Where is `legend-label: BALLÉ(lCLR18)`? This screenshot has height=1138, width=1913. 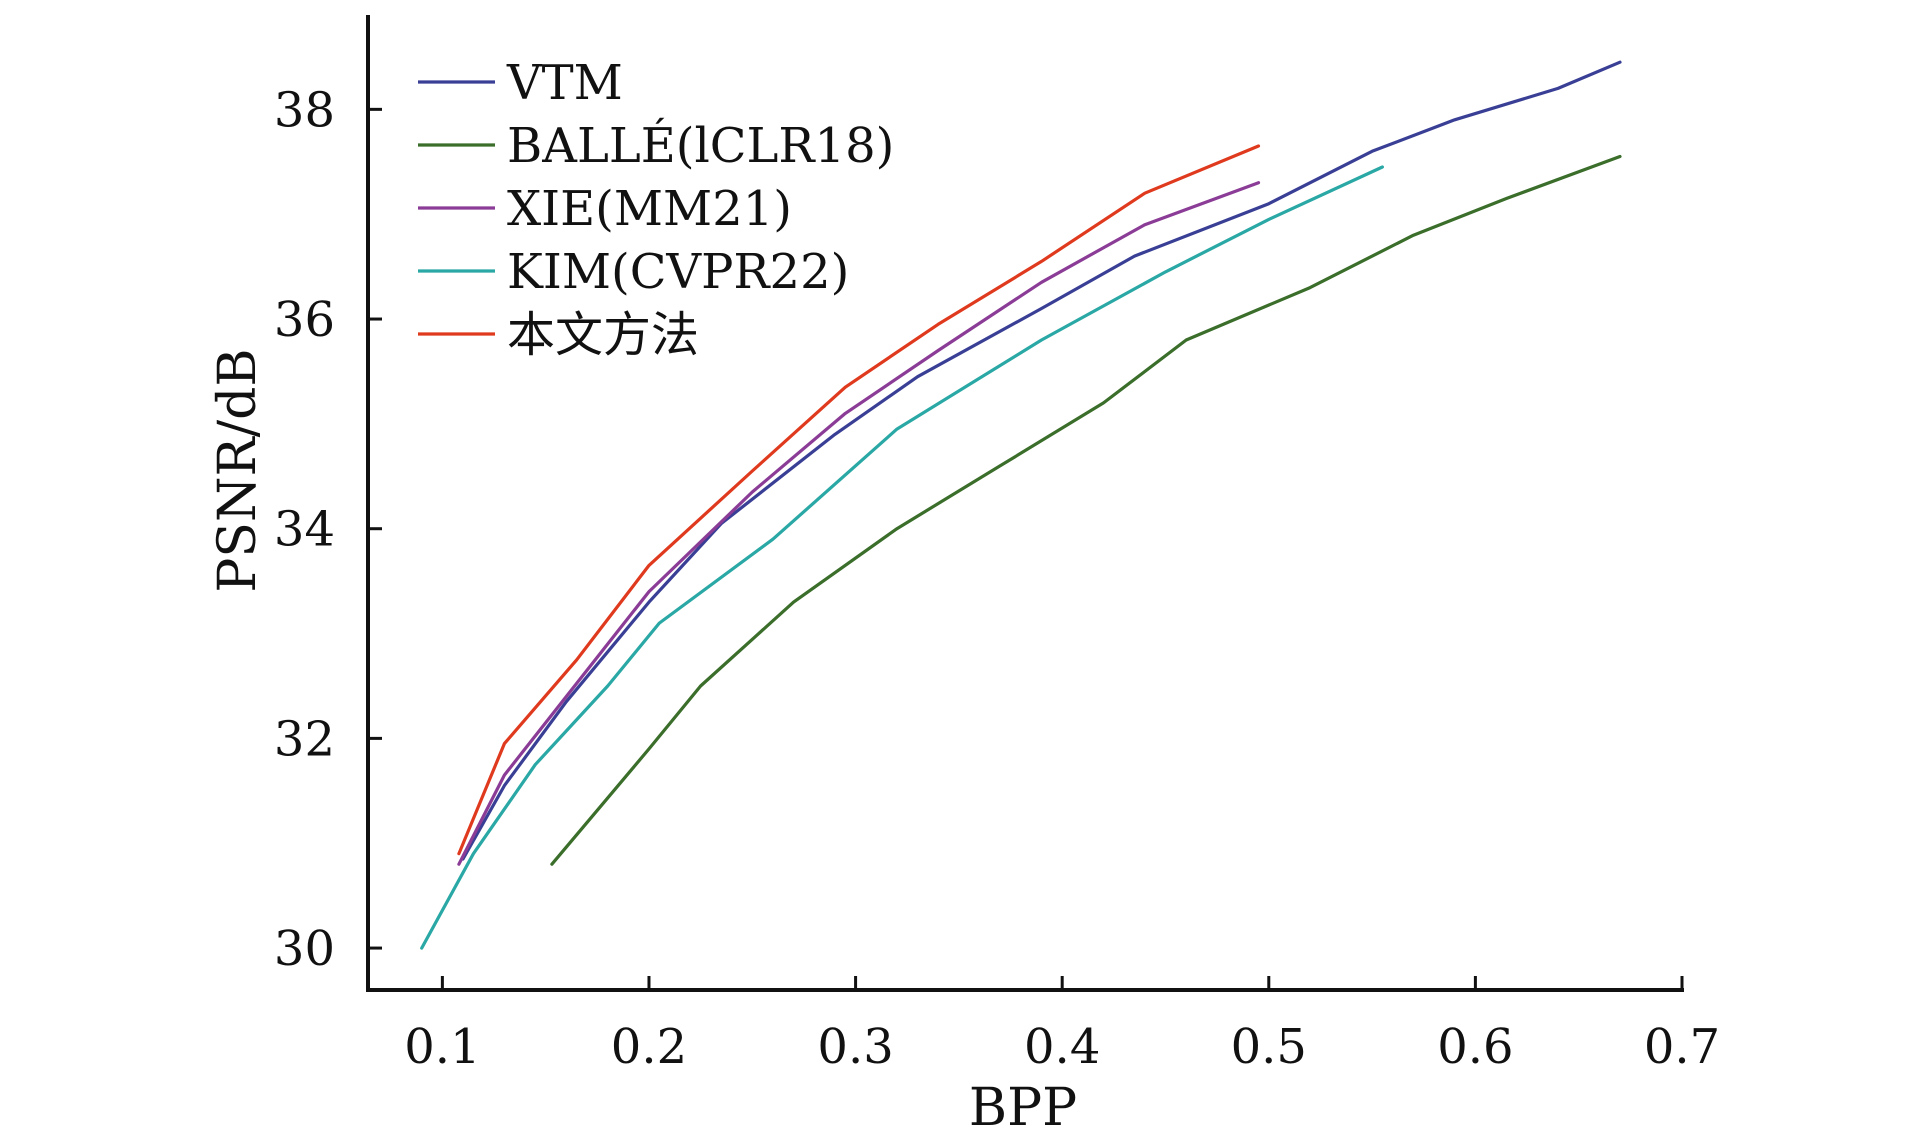
legend-label: BALLÉ(lCLR18) is located at coordinates (700, 145).